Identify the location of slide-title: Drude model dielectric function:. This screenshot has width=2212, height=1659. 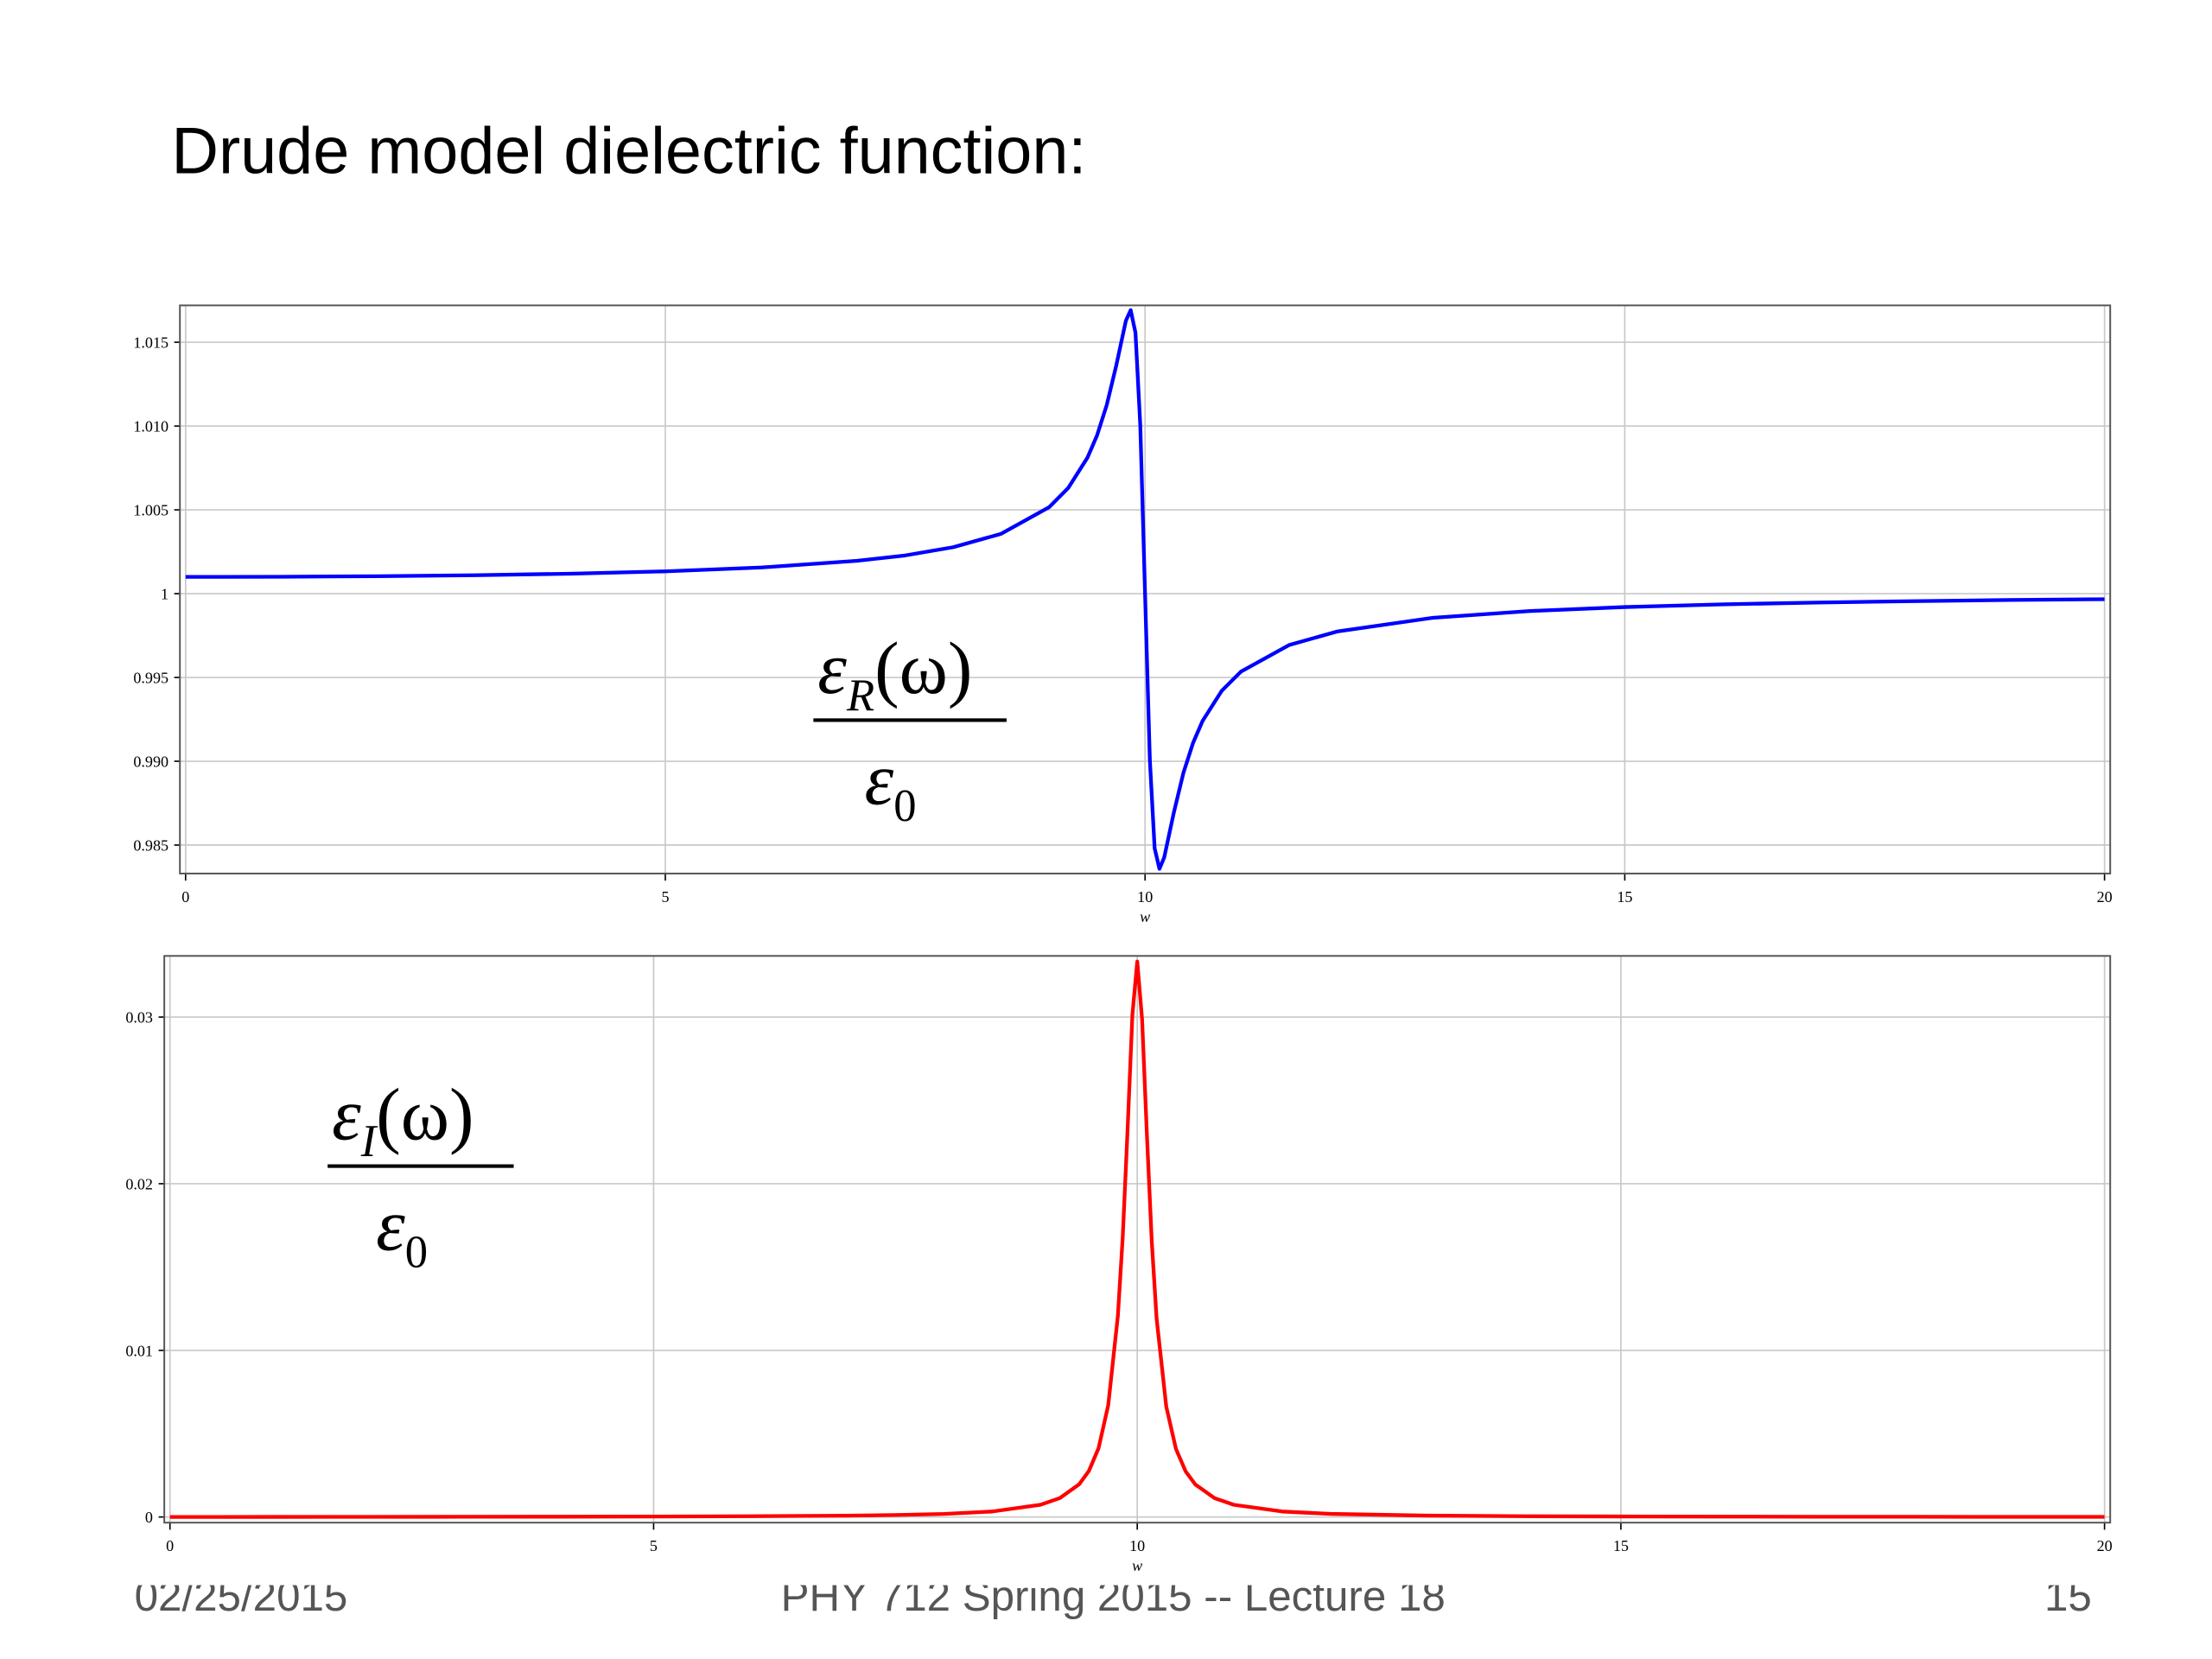
(628, 152).